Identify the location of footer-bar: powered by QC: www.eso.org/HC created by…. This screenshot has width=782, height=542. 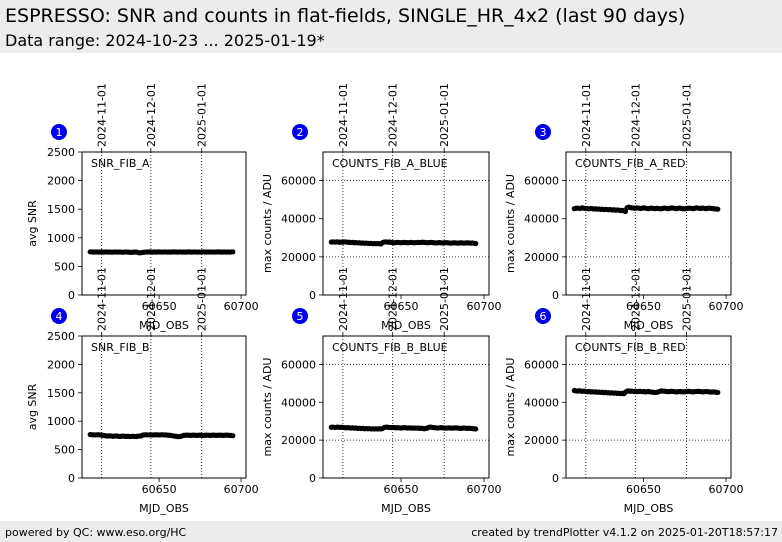
(391, 531).